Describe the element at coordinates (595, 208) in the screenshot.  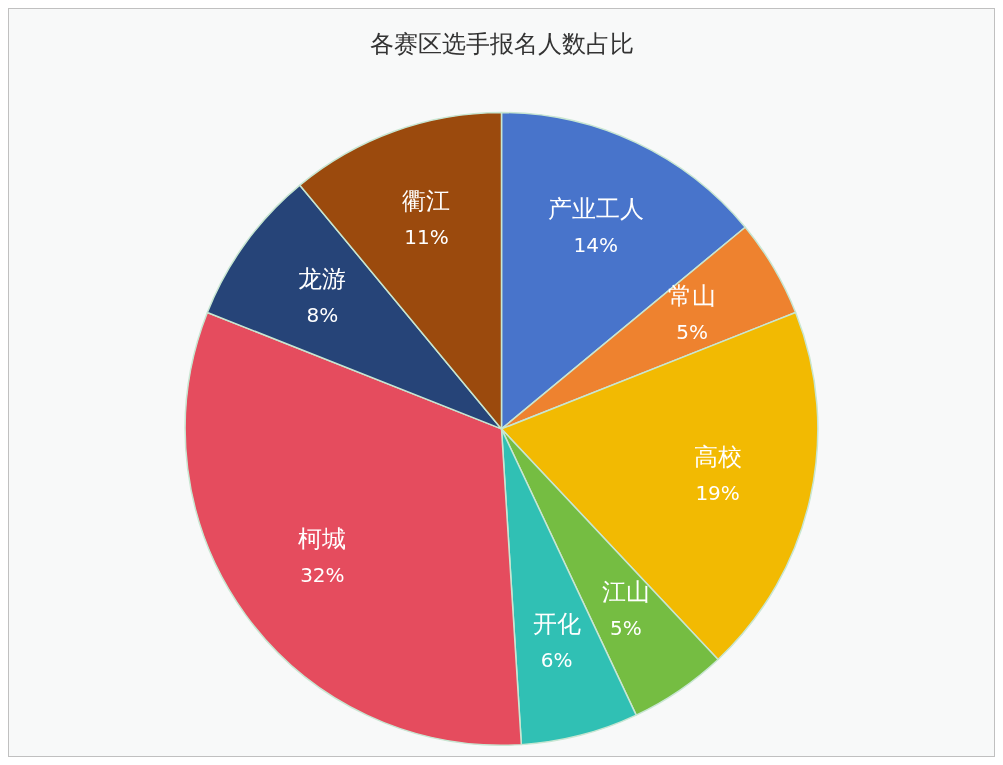
I see `slice-label: 产业工人` at that location.